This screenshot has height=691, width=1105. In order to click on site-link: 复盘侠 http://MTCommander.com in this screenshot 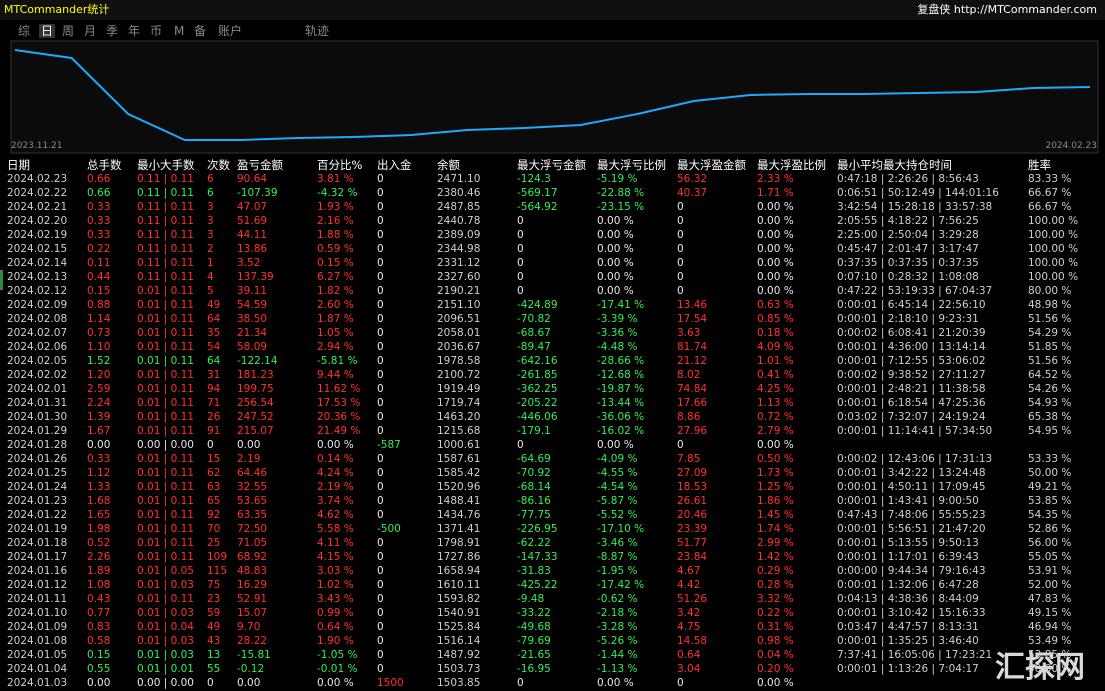, I will do `click(1007, 9)`.